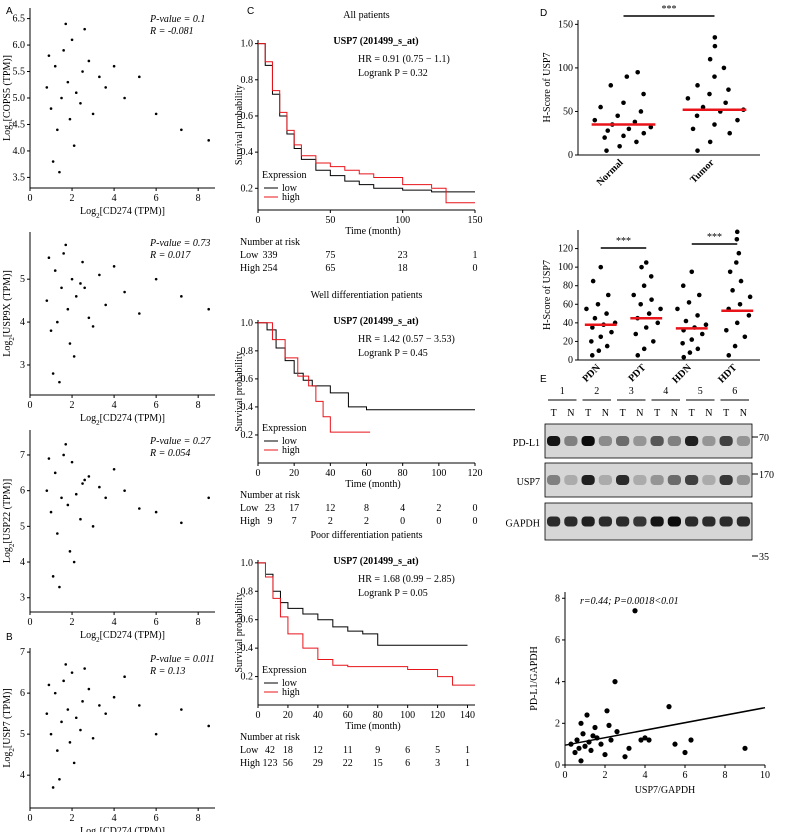 The width and height of the screenshot is (789, 832). Describe the element at coordinates (534, 678) in the screenshot. I see `y-axis-label: PD-L1/GAPDH` at that location.